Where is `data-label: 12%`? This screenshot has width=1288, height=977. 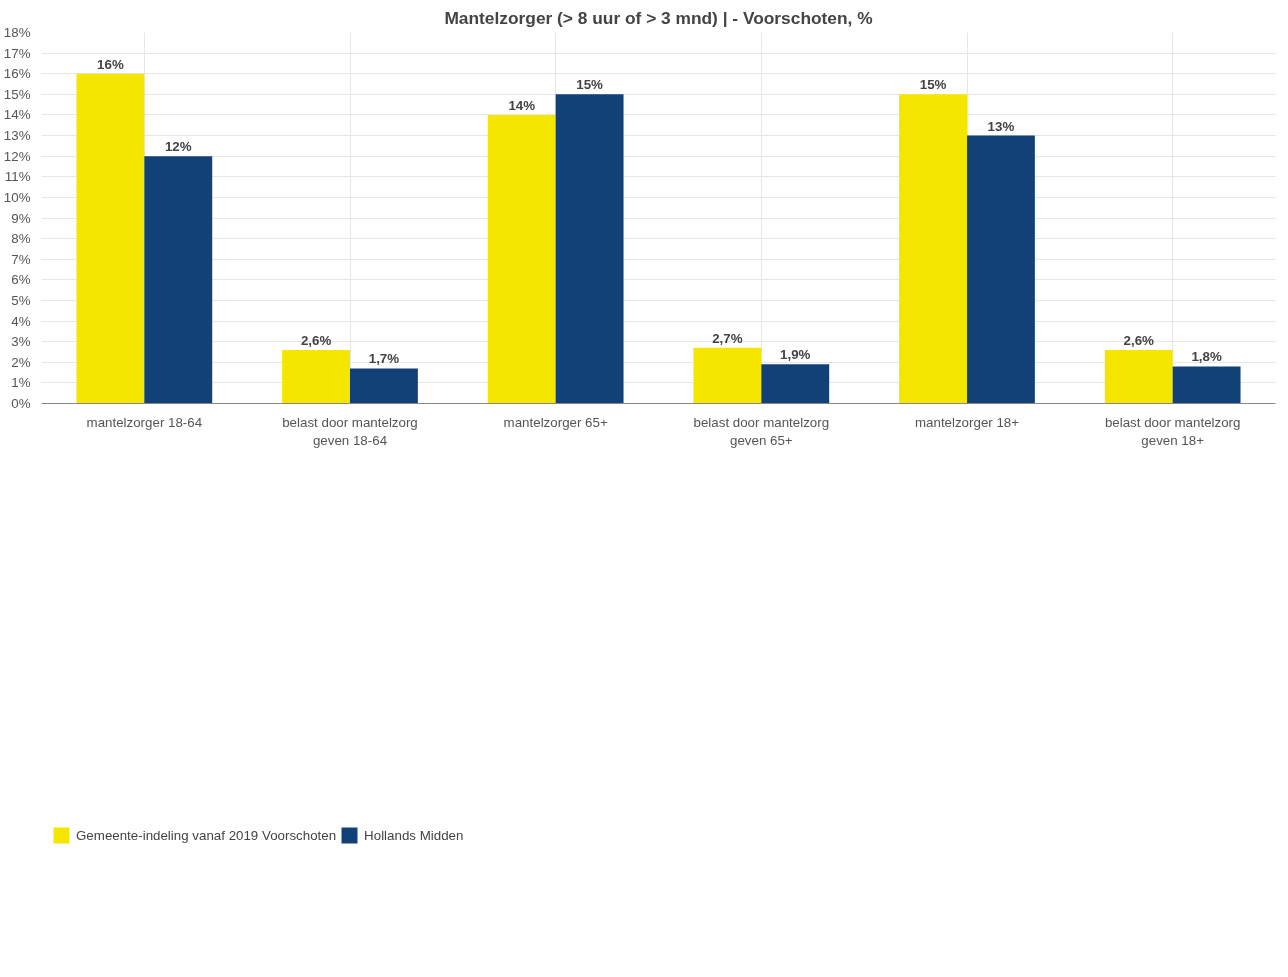 data-label: 12% is located at coordinates (178, 147).